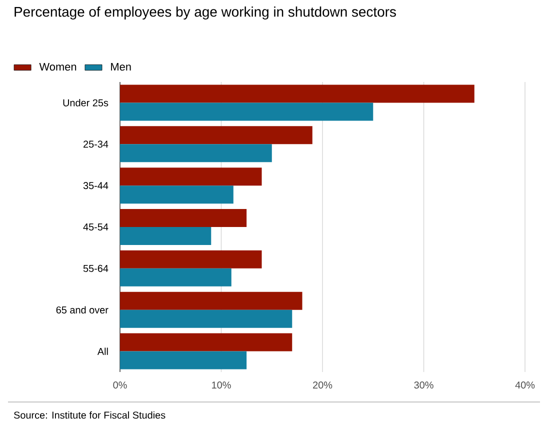  Describe the element at coordinates (121, 66) in the screenshot. I see `legend-label: Men` at that location.